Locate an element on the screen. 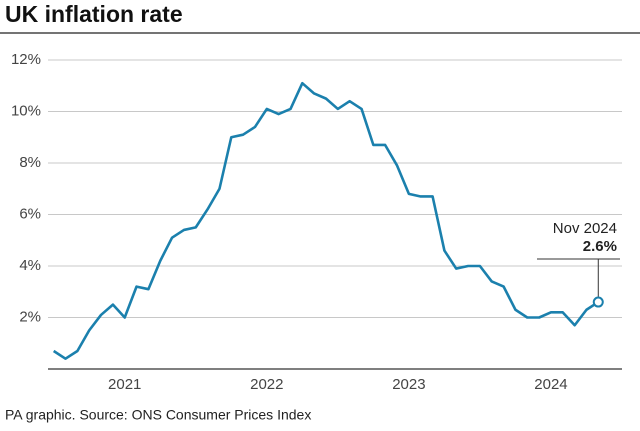 This screenshot has height=431, width=640. x-tick-label: 2022 is located at coordinates (266, 384).